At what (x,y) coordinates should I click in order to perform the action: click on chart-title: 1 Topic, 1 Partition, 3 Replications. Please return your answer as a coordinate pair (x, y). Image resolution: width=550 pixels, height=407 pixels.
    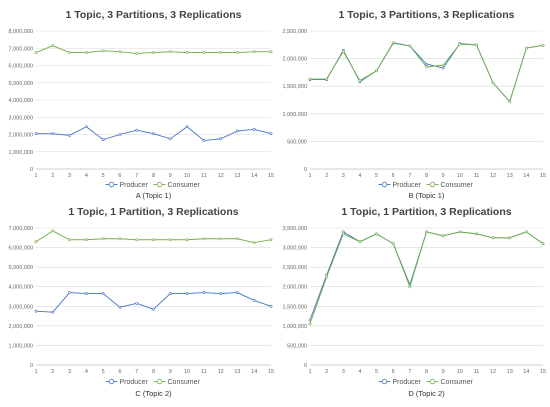
    Looking at the image, I should click on (426, 212).